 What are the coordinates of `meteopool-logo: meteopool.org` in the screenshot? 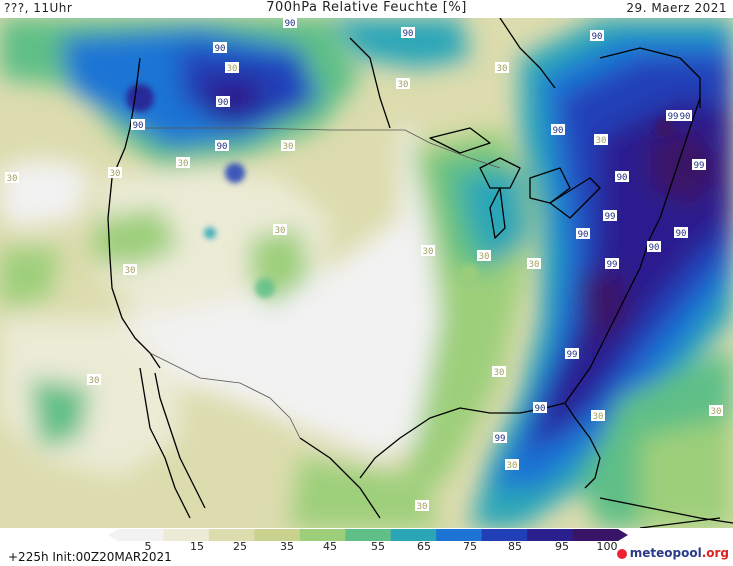 It's located at (672, 553).